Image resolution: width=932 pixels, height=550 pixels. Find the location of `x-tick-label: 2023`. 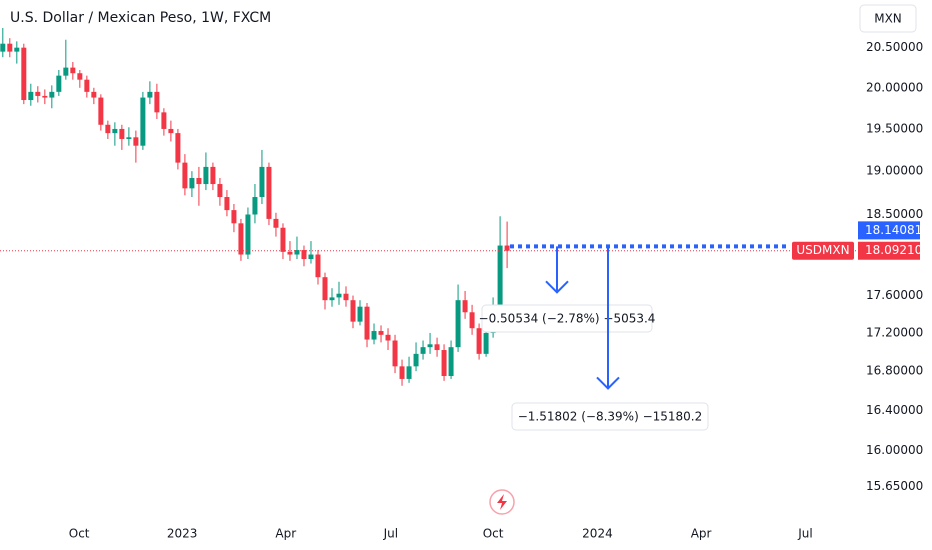

x-tick-label: 2023 is located at coordinates (182, 534).